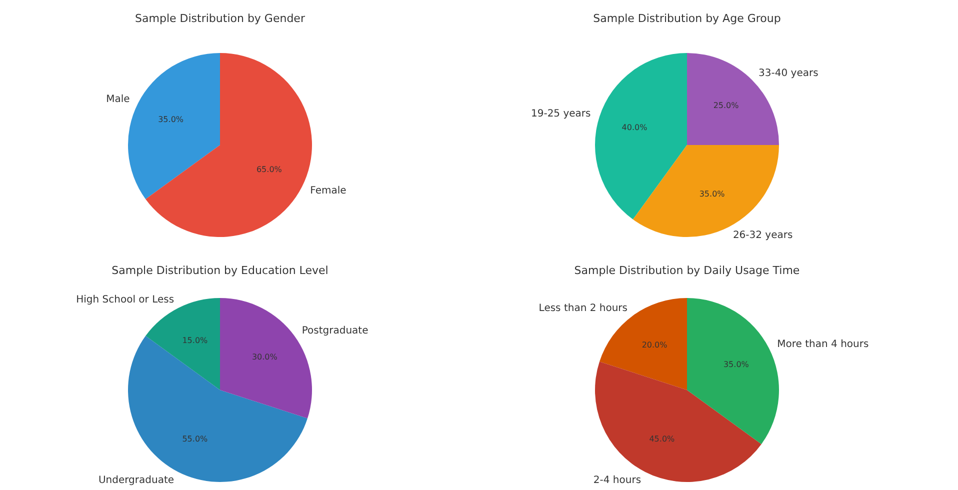 The image size is (958, 490). Describe the element at coordinates (265, 357) in the screenshot. I see `data-label: 30.0%` at that location.